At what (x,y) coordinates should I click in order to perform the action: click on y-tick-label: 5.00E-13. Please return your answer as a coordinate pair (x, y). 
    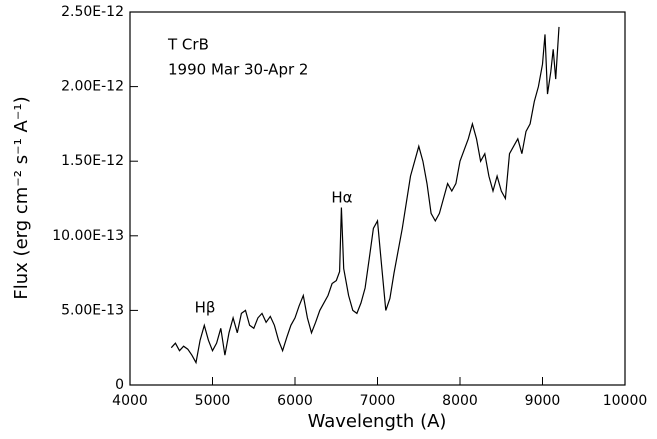
    Looking at the image, I should click on (92, 310).